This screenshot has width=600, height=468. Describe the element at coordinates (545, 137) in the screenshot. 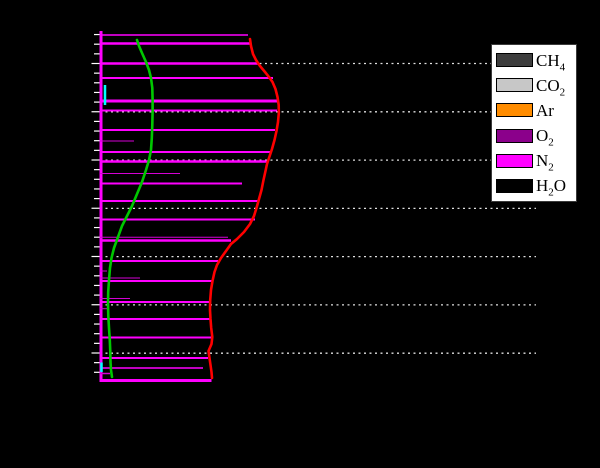

I see `legend-label-o2: O2` at that location.